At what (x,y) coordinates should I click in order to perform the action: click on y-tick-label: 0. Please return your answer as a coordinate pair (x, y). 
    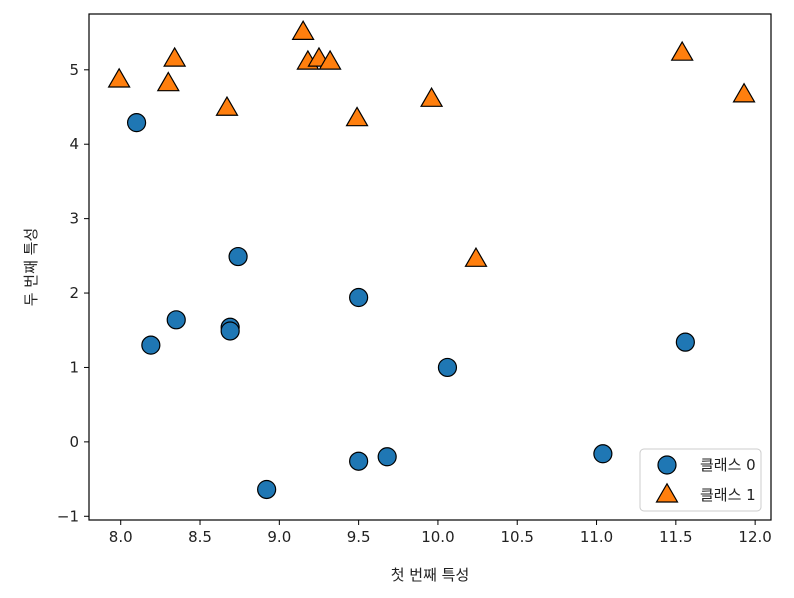
    Looking at the image, I should click on (74, 442).